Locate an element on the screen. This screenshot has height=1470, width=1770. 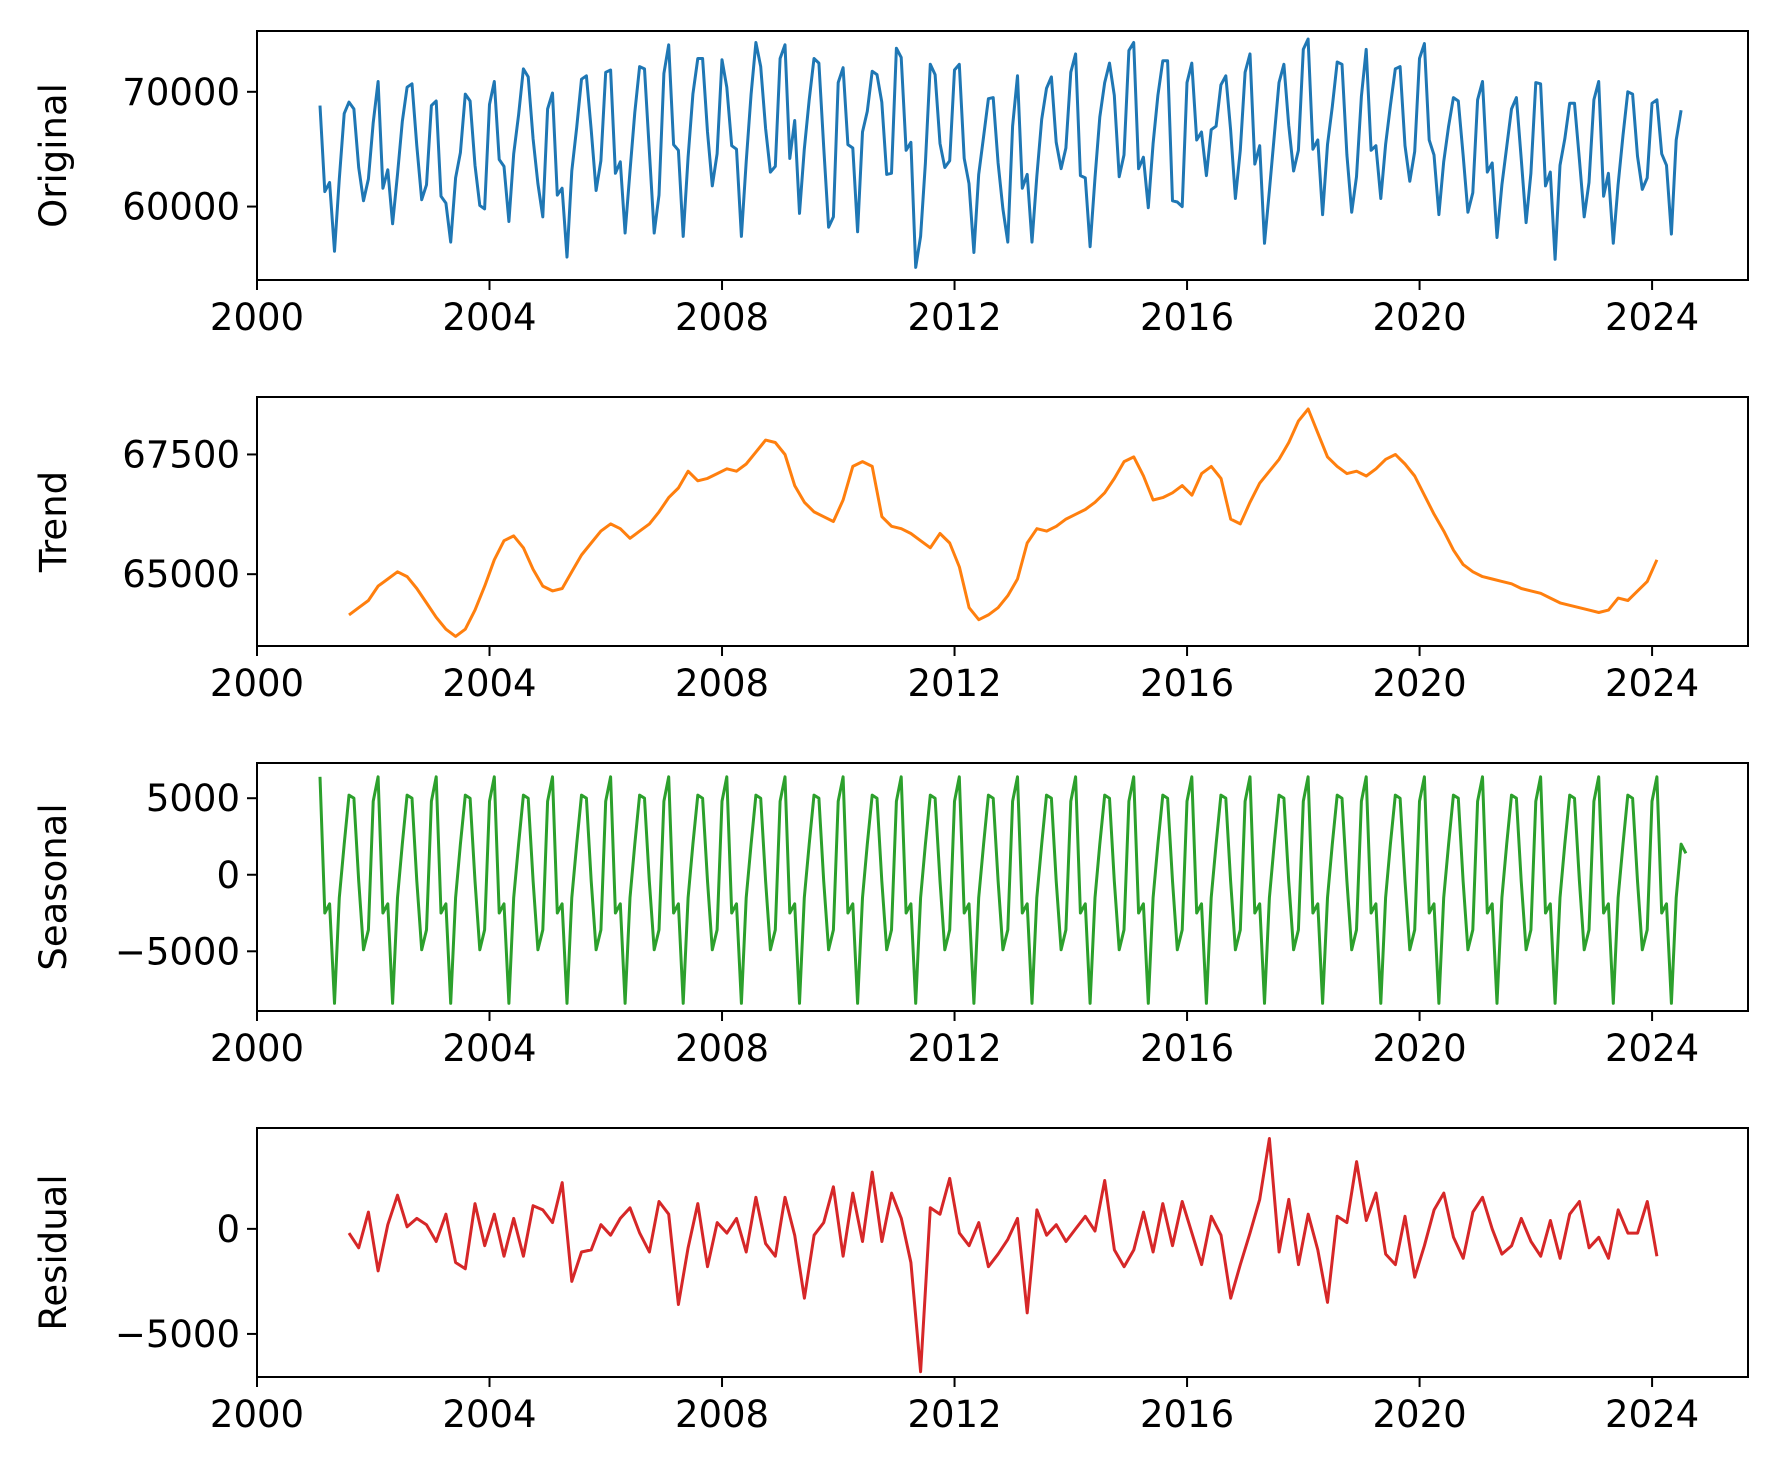
residual-x-tick-label: 2004 is located at coordinates (489, 1414).